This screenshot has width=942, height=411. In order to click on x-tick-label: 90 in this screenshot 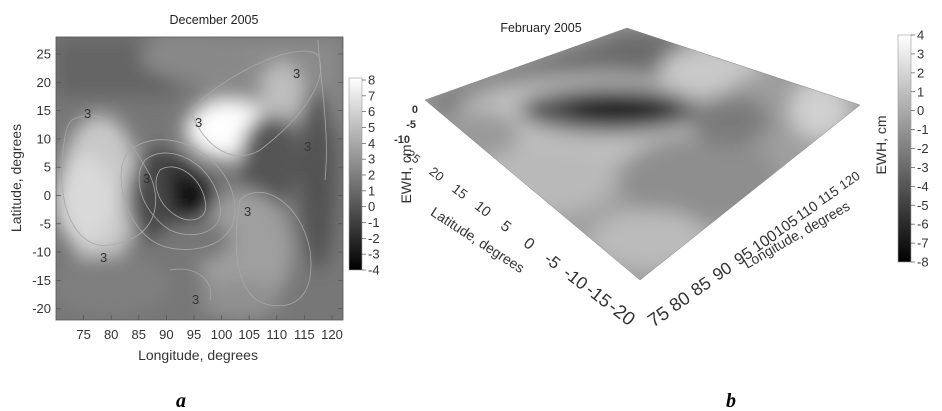, I will do `click(166, 334)`.